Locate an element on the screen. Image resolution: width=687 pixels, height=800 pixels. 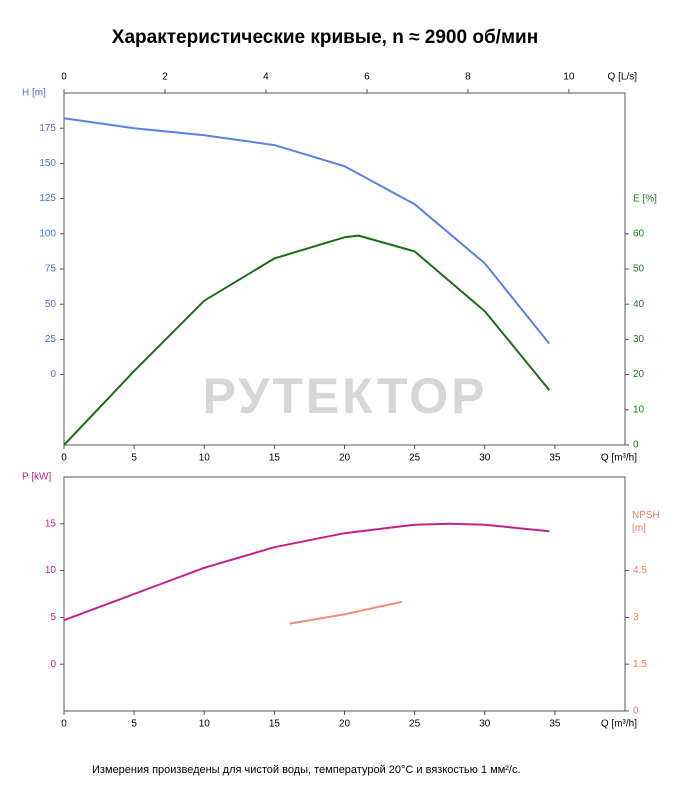
y2-tick-label: 20 is located at coordinates (639, 374).